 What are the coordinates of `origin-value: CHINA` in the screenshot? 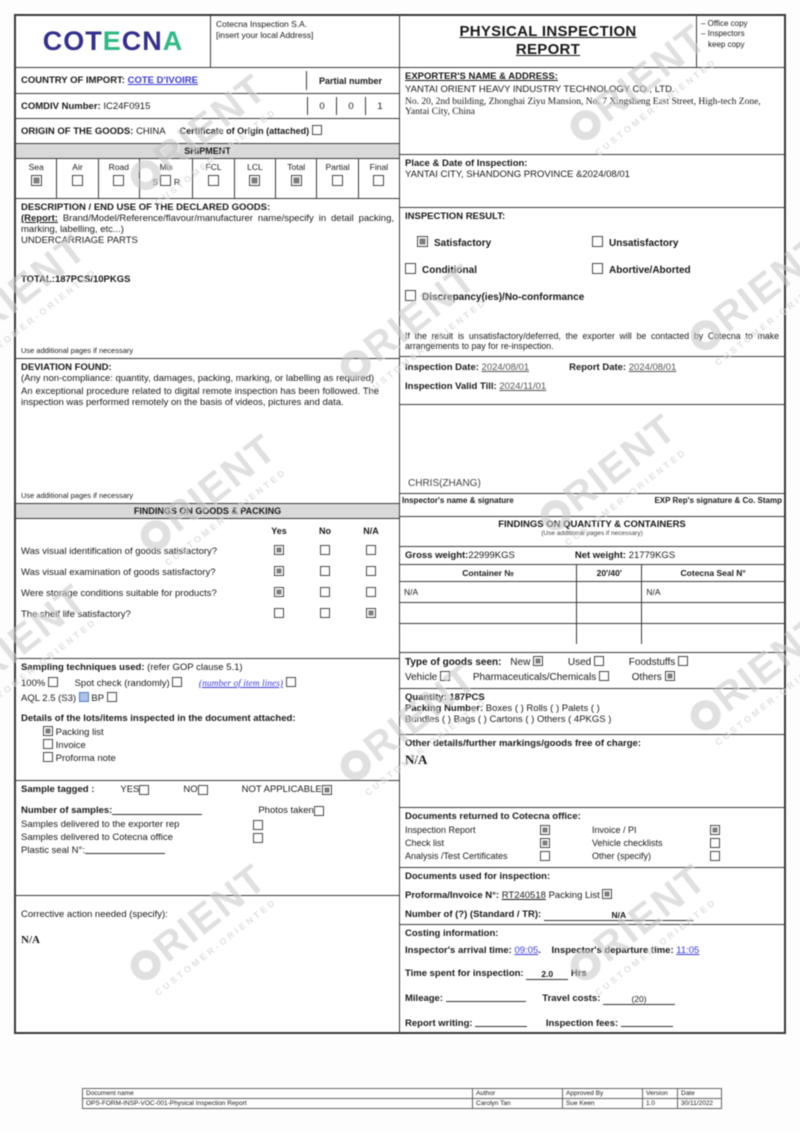 It's located at (151, 131).